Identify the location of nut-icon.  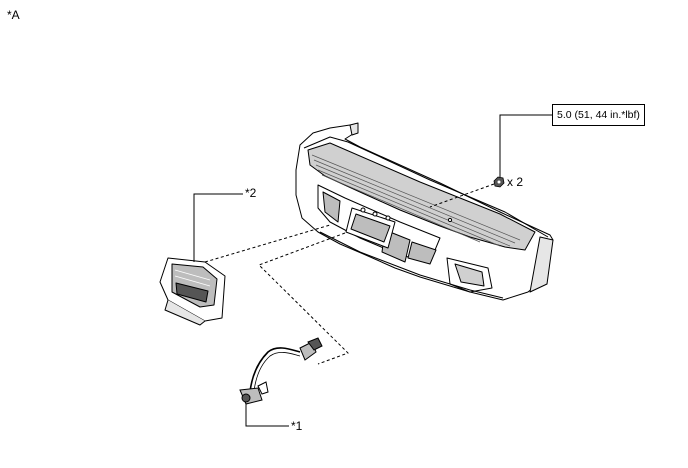
(499, 182).